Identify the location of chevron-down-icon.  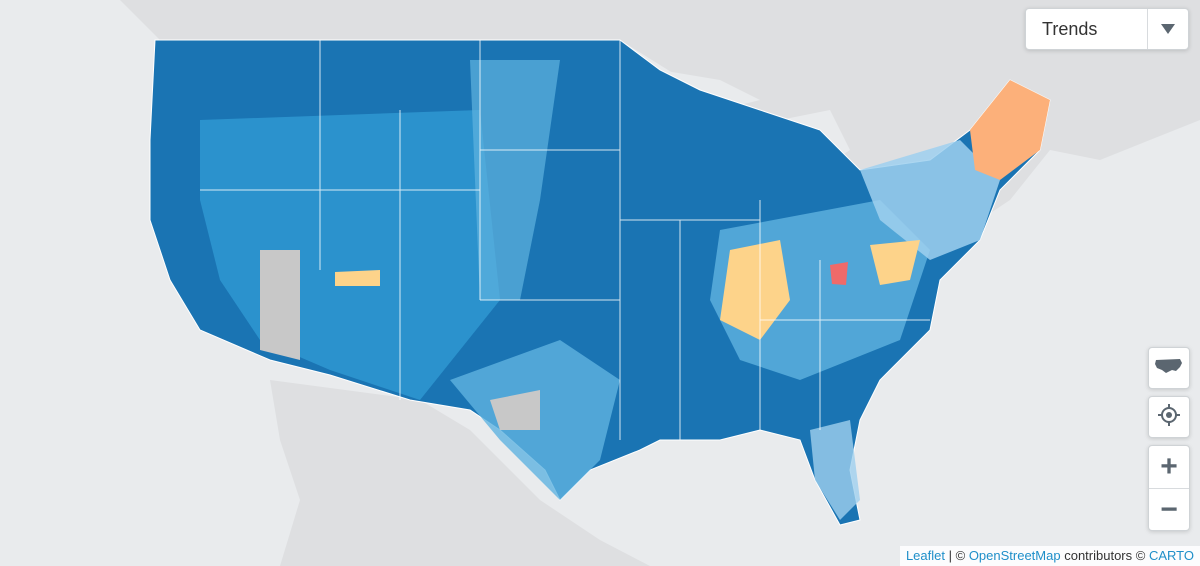
(1167, 29).